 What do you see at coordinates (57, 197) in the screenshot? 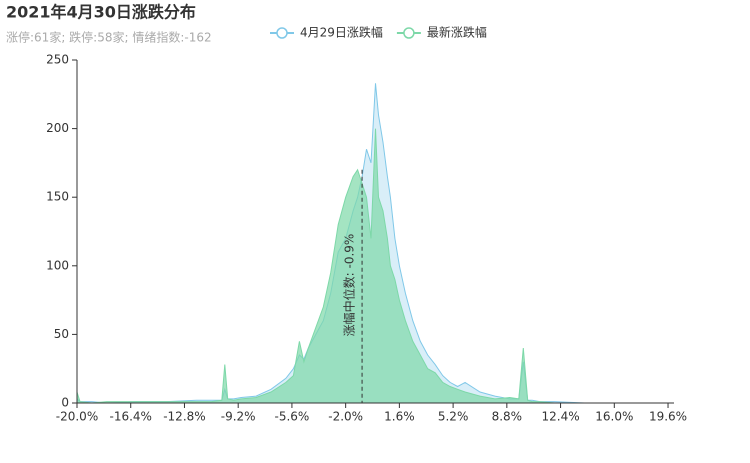
I see `y-tick-label: 150` at bounding box center [57, 197].